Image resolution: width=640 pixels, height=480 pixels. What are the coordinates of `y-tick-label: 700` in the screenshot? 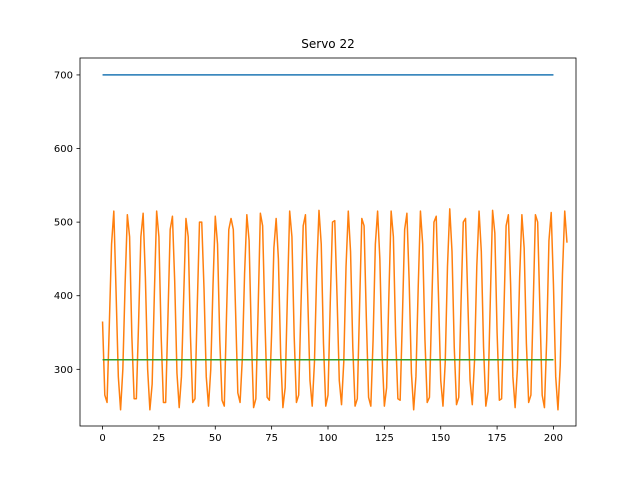 It's located at (63, 75).